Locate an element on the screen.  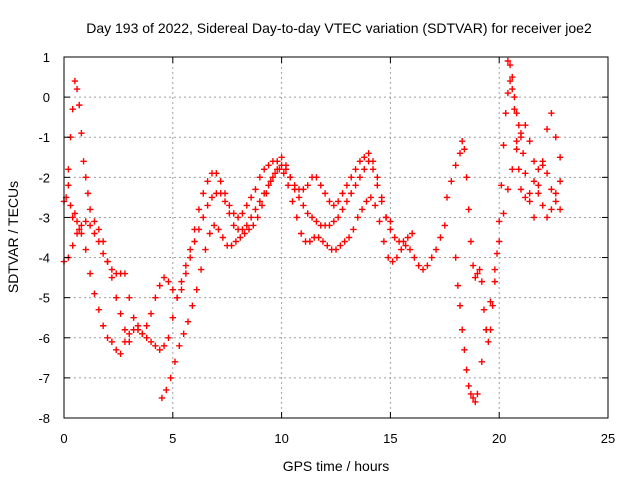
y-tick-label: -7 is located at coordinates (44, 378).